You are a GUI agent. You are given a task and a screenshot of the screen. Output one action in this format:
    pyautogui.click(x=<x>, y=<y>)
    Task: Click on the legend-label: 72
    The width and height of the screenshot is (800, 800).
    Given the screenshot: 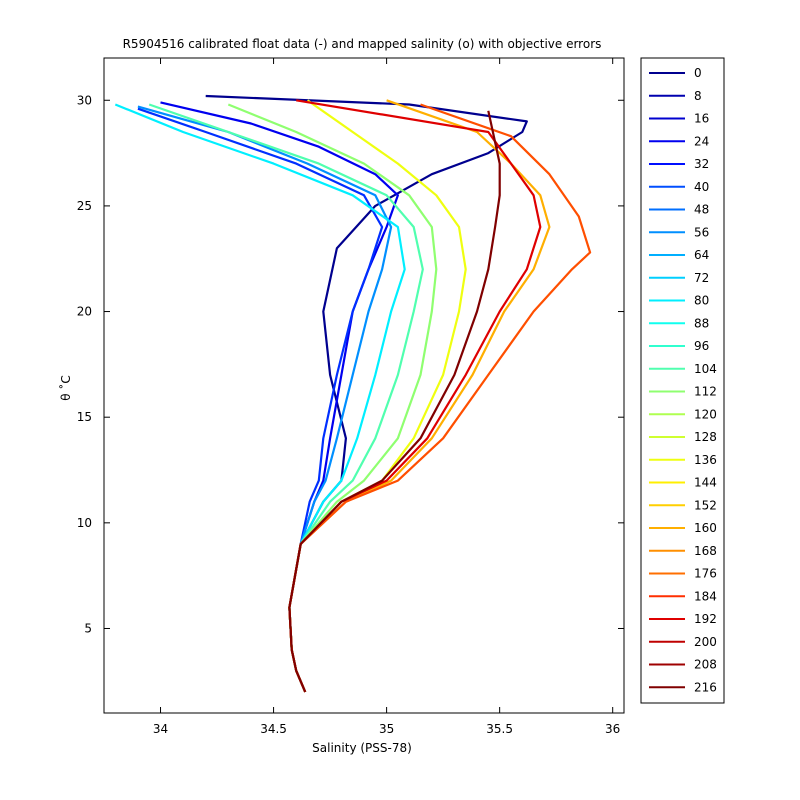 What is the action you would take?
    pyautogui.click(x=701, y=278)
    